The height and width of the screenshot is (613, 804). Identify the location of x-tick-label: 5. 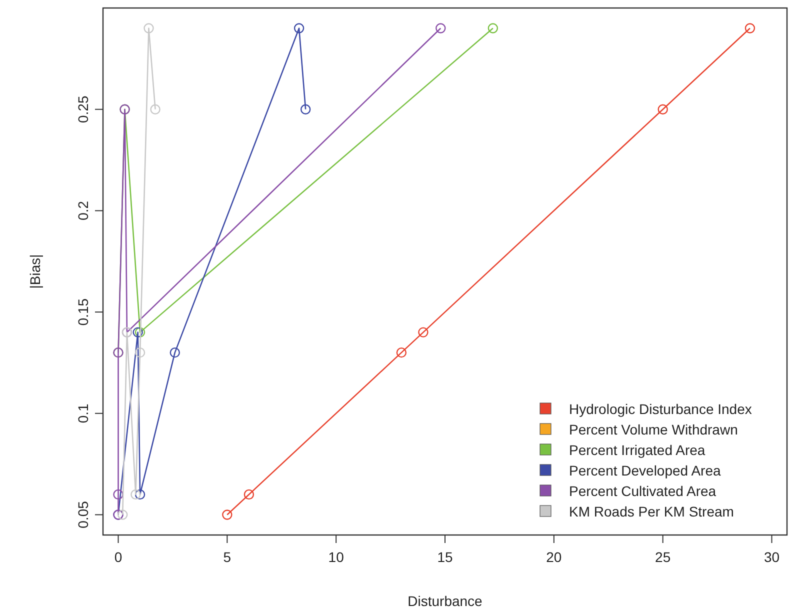
(227, 557).